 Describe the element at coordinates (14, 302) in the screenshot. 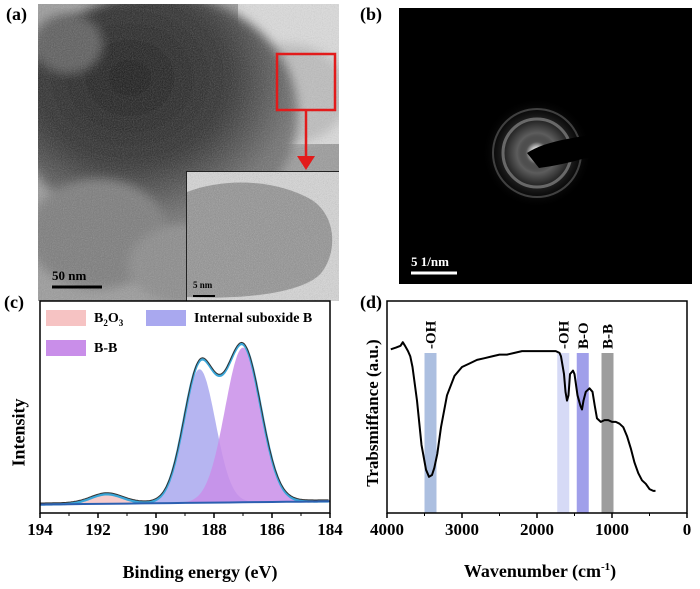

I see `panel-c-label: (c)` at that location.